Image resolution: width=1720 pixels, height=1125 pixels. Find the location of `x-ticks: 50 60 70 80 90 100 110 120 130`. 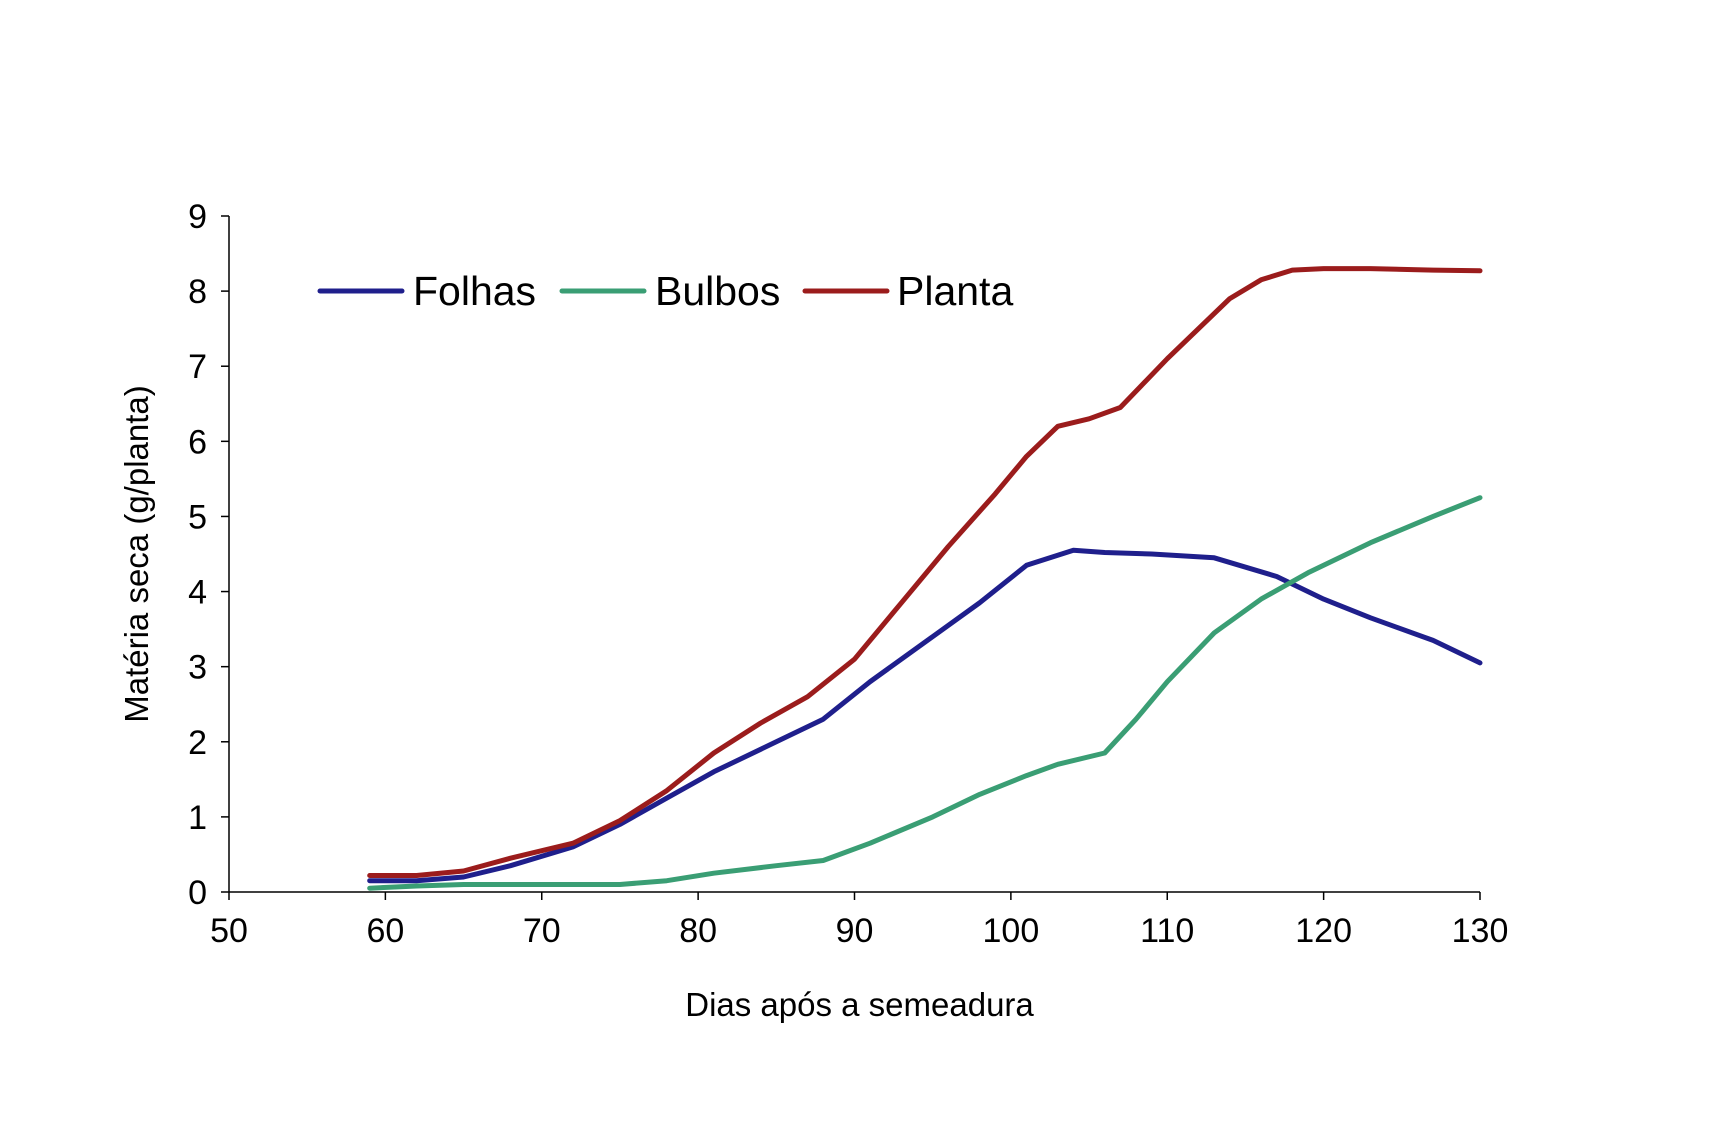

x-ticks: 50 60 70 80 90 100 110 120 130 is located at coordinates (859, 921).